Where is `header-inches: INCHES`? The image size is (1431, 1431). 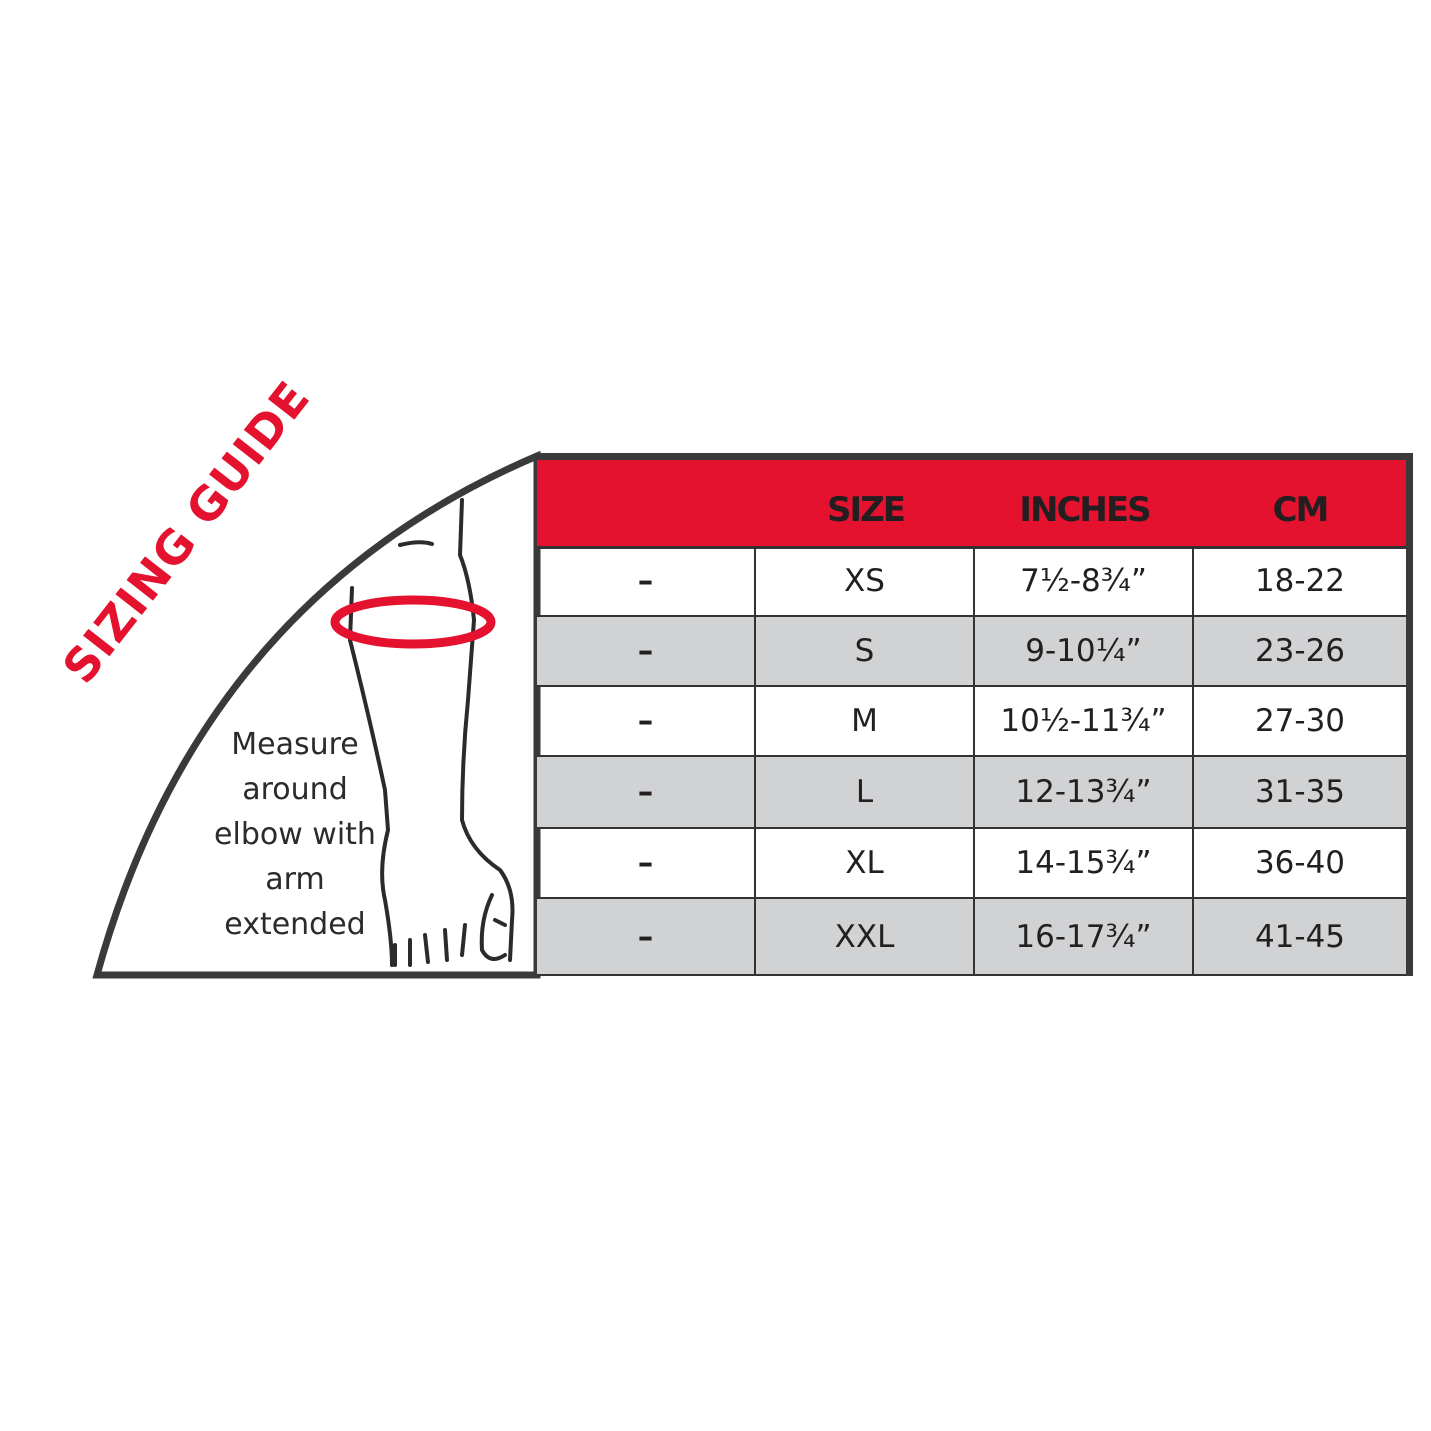
header-inches: INCHES is located at coordinates (1085, 510).